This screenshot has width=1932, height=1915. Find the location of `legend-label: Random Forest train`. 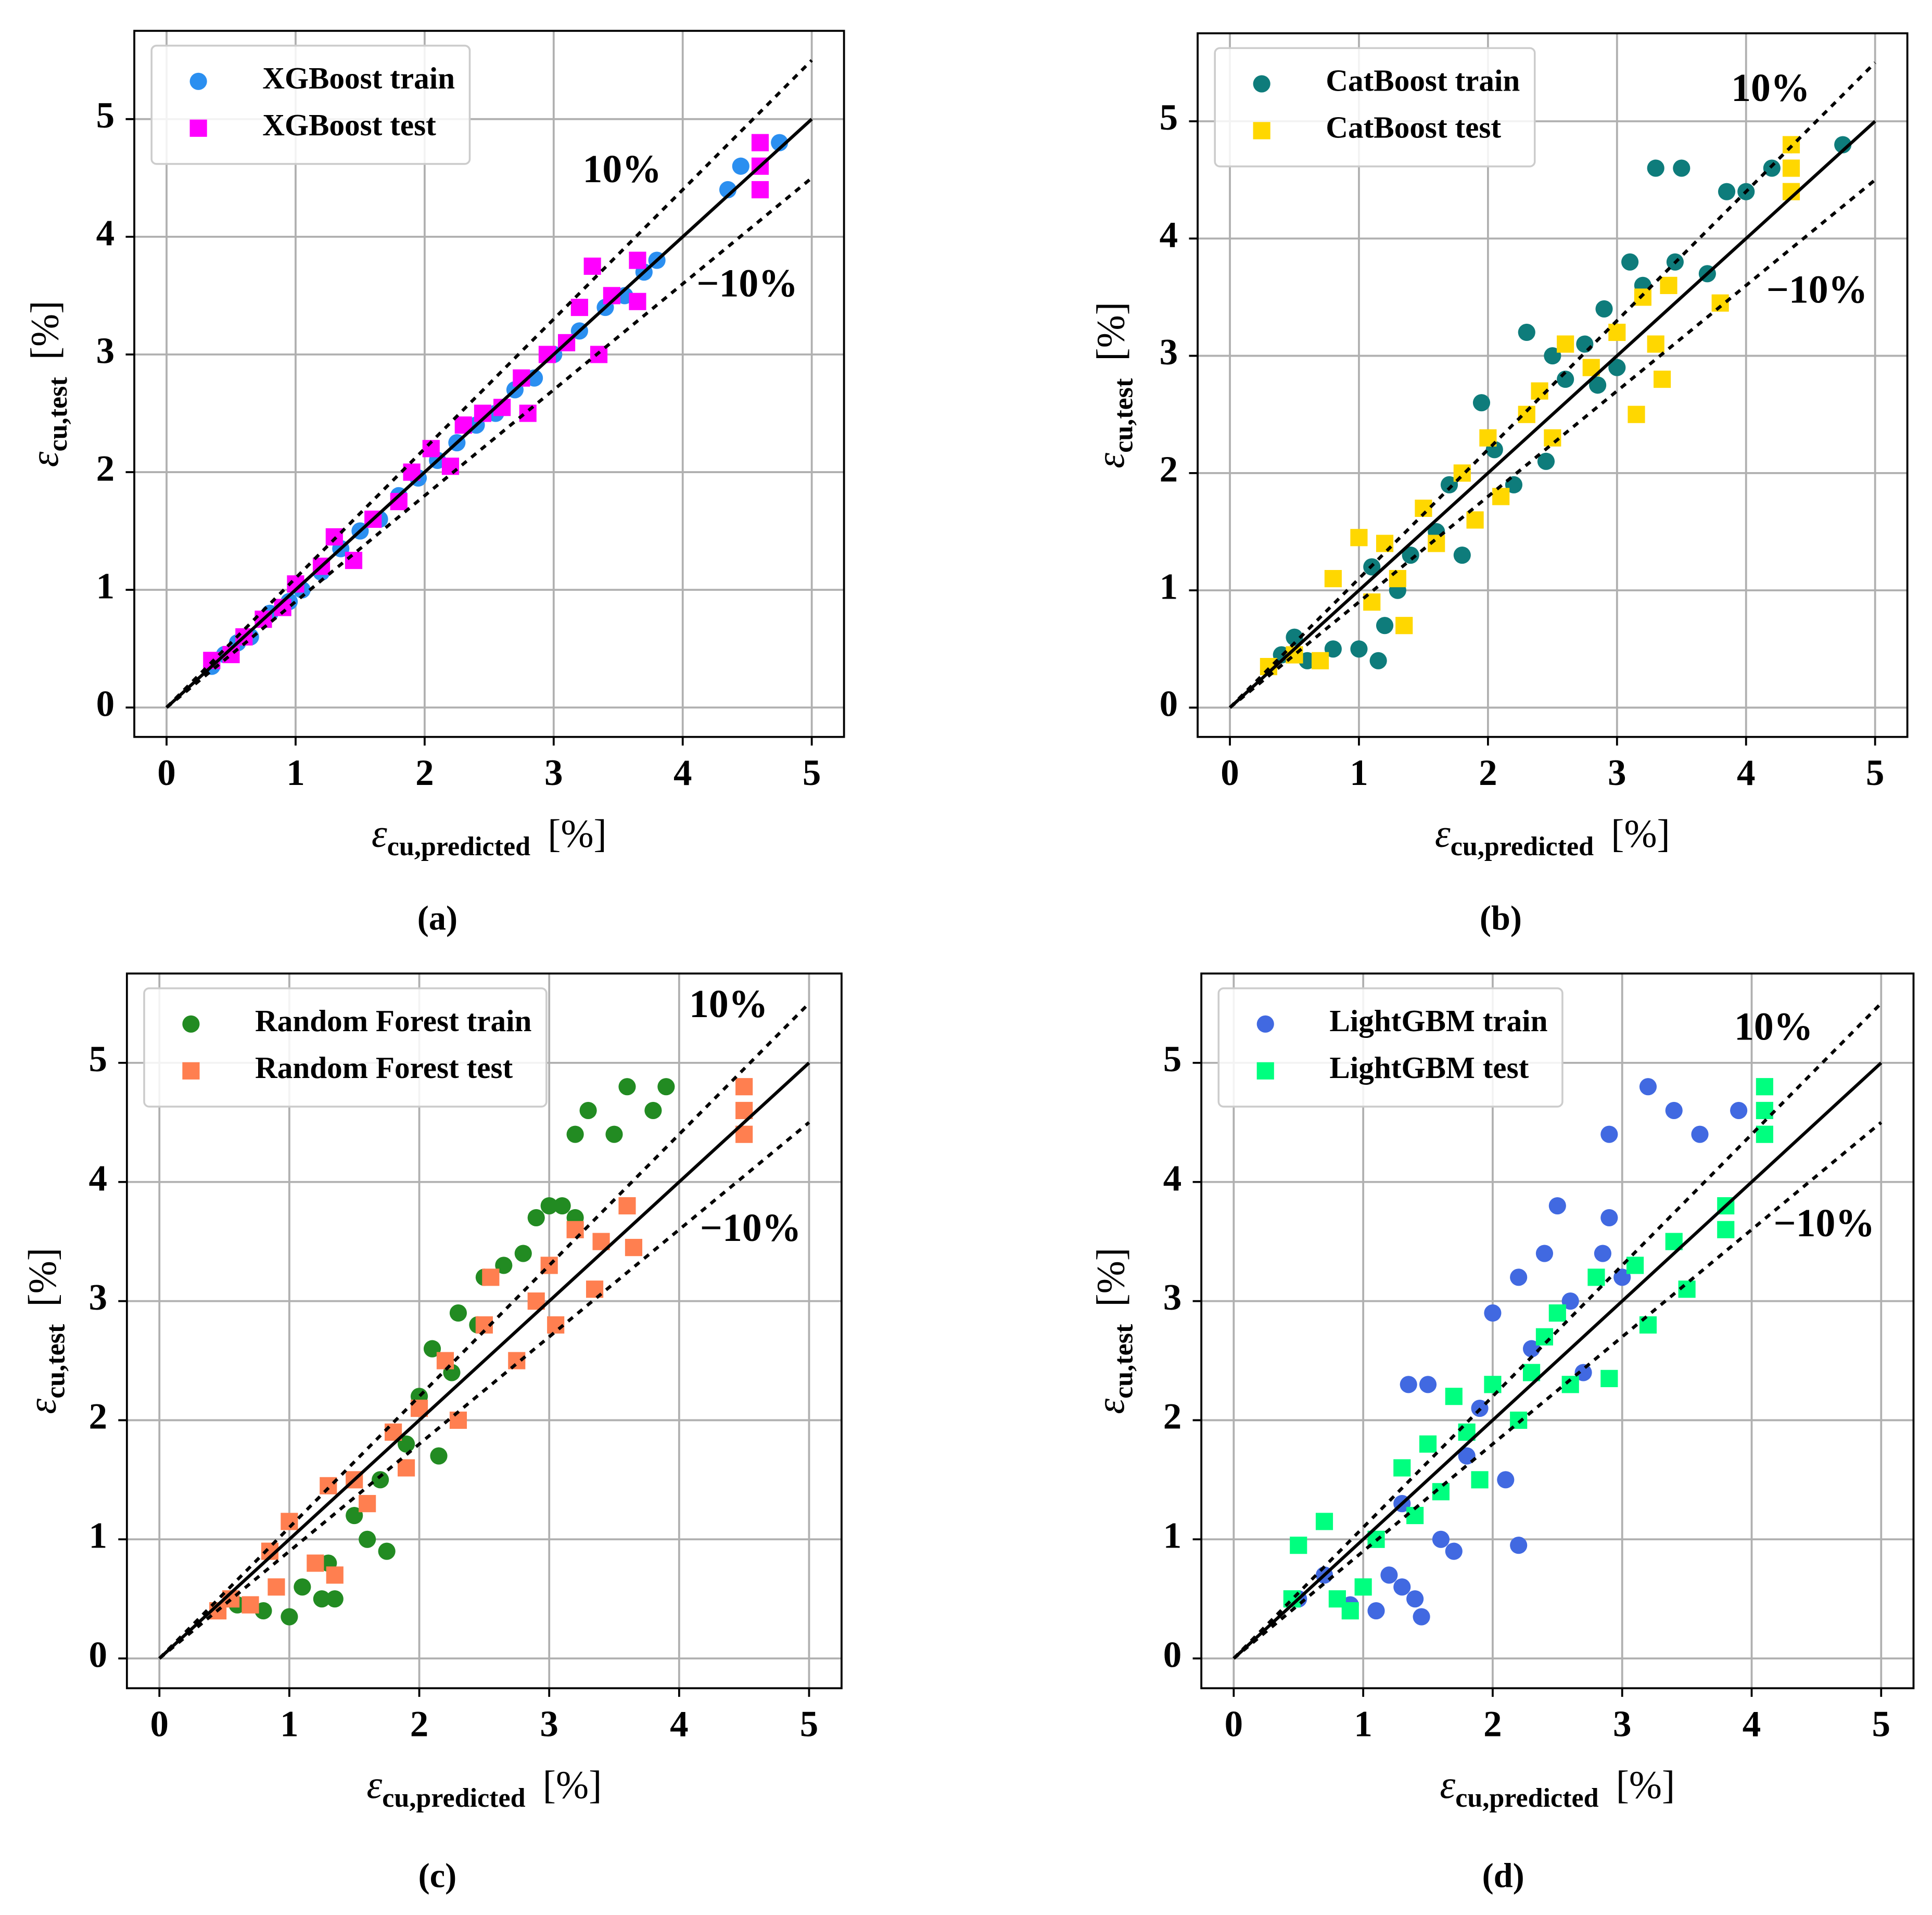

legend-label: Random Forest train is located at coordinates (393, 1021).